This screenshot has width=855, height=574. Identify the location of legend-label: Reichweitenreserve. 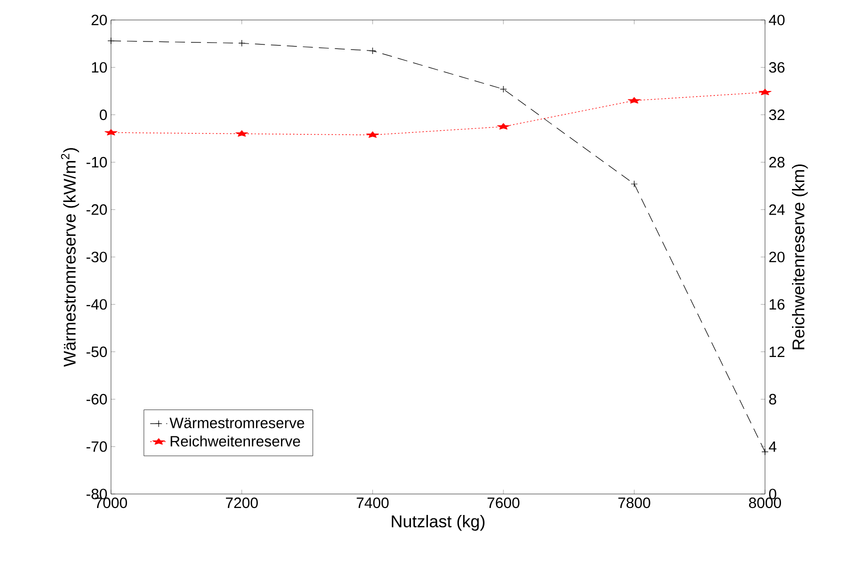
(235, 441).